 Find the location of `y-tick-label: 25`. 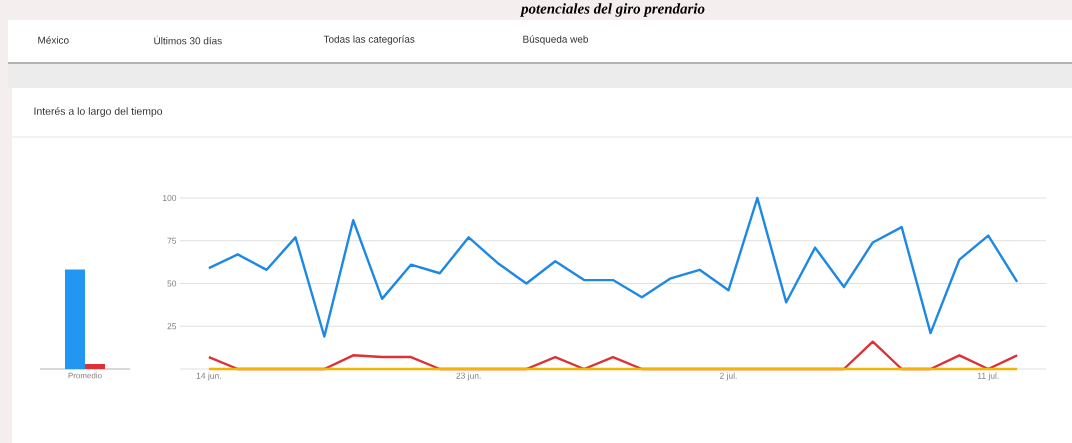

y-tick-label: 25 is located at coordinates (172, 326).